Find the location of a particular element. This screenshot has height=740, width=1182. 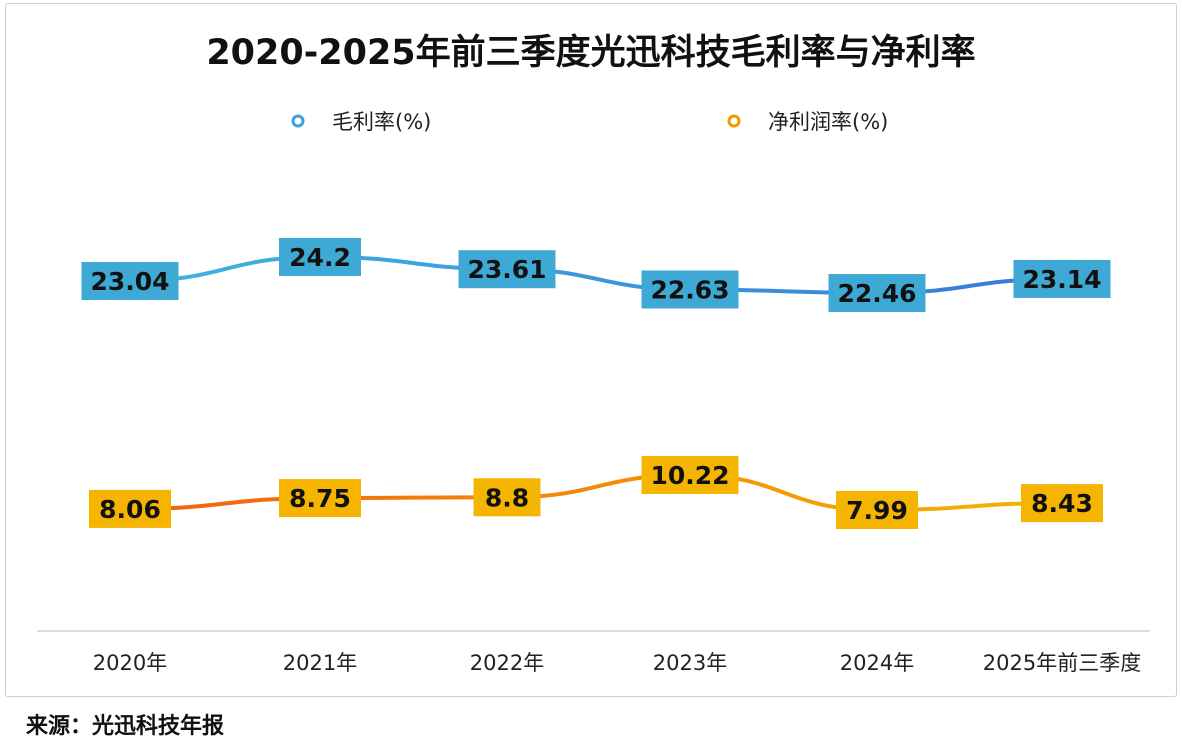

data-label: 23.14 is located at coordinates (1061, 279).